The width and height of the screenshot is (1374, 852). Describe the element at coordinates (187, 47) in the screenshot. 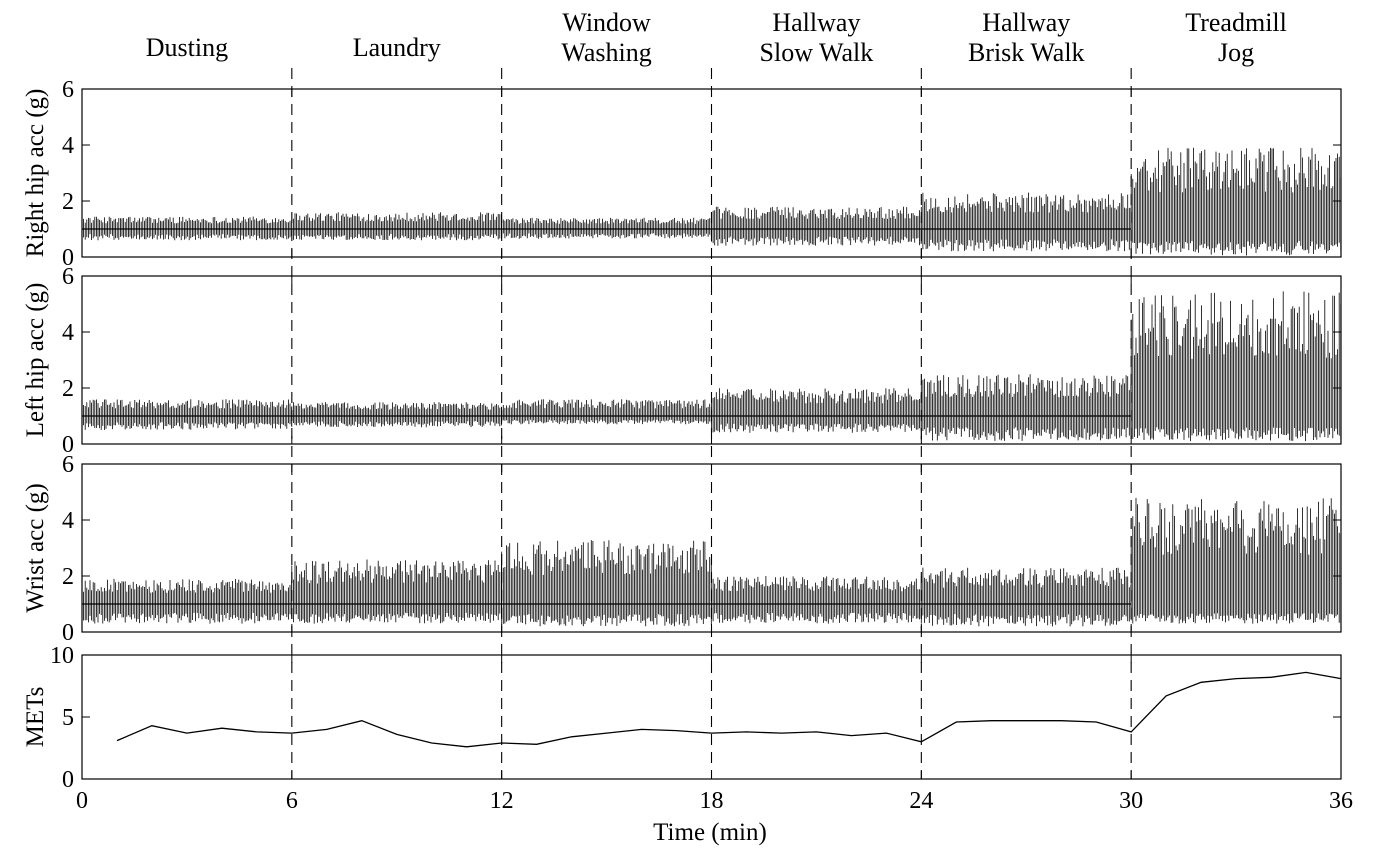

I see `activity-label: Dusting` at that location.